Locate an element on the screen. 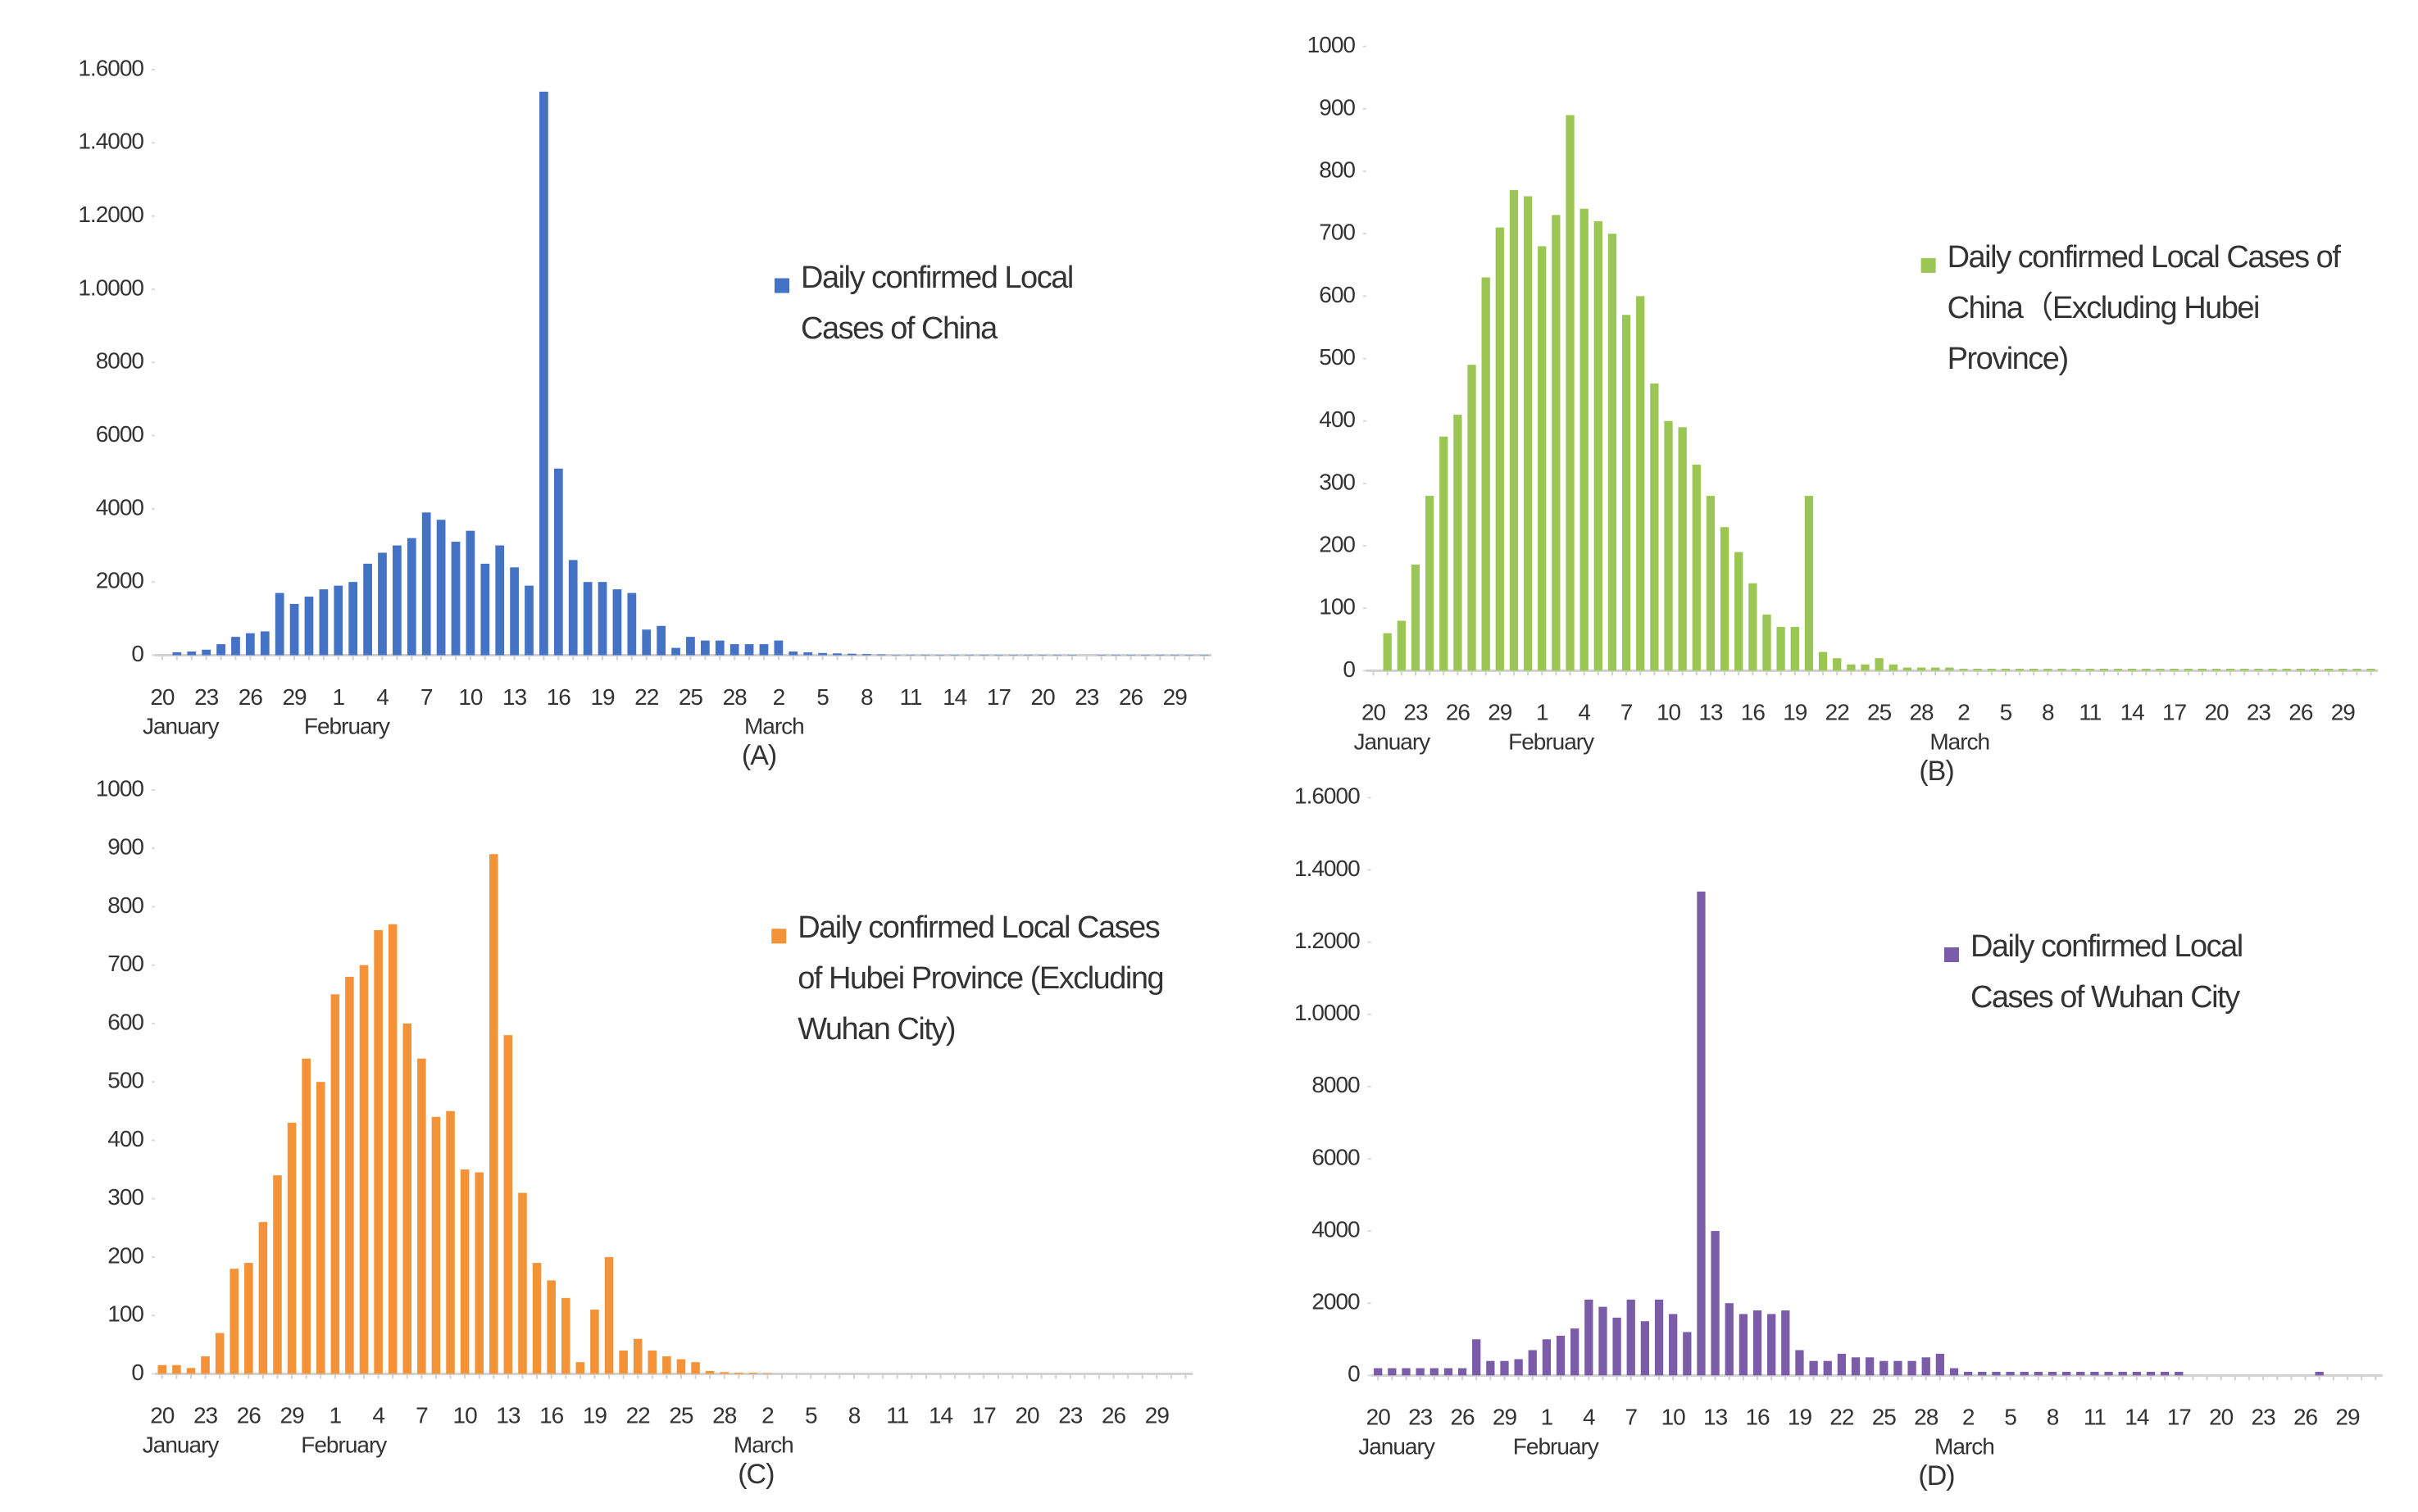 The image size is (2418, 1512). x-tick-label: 22 is located at coordinates (1841, 1417).